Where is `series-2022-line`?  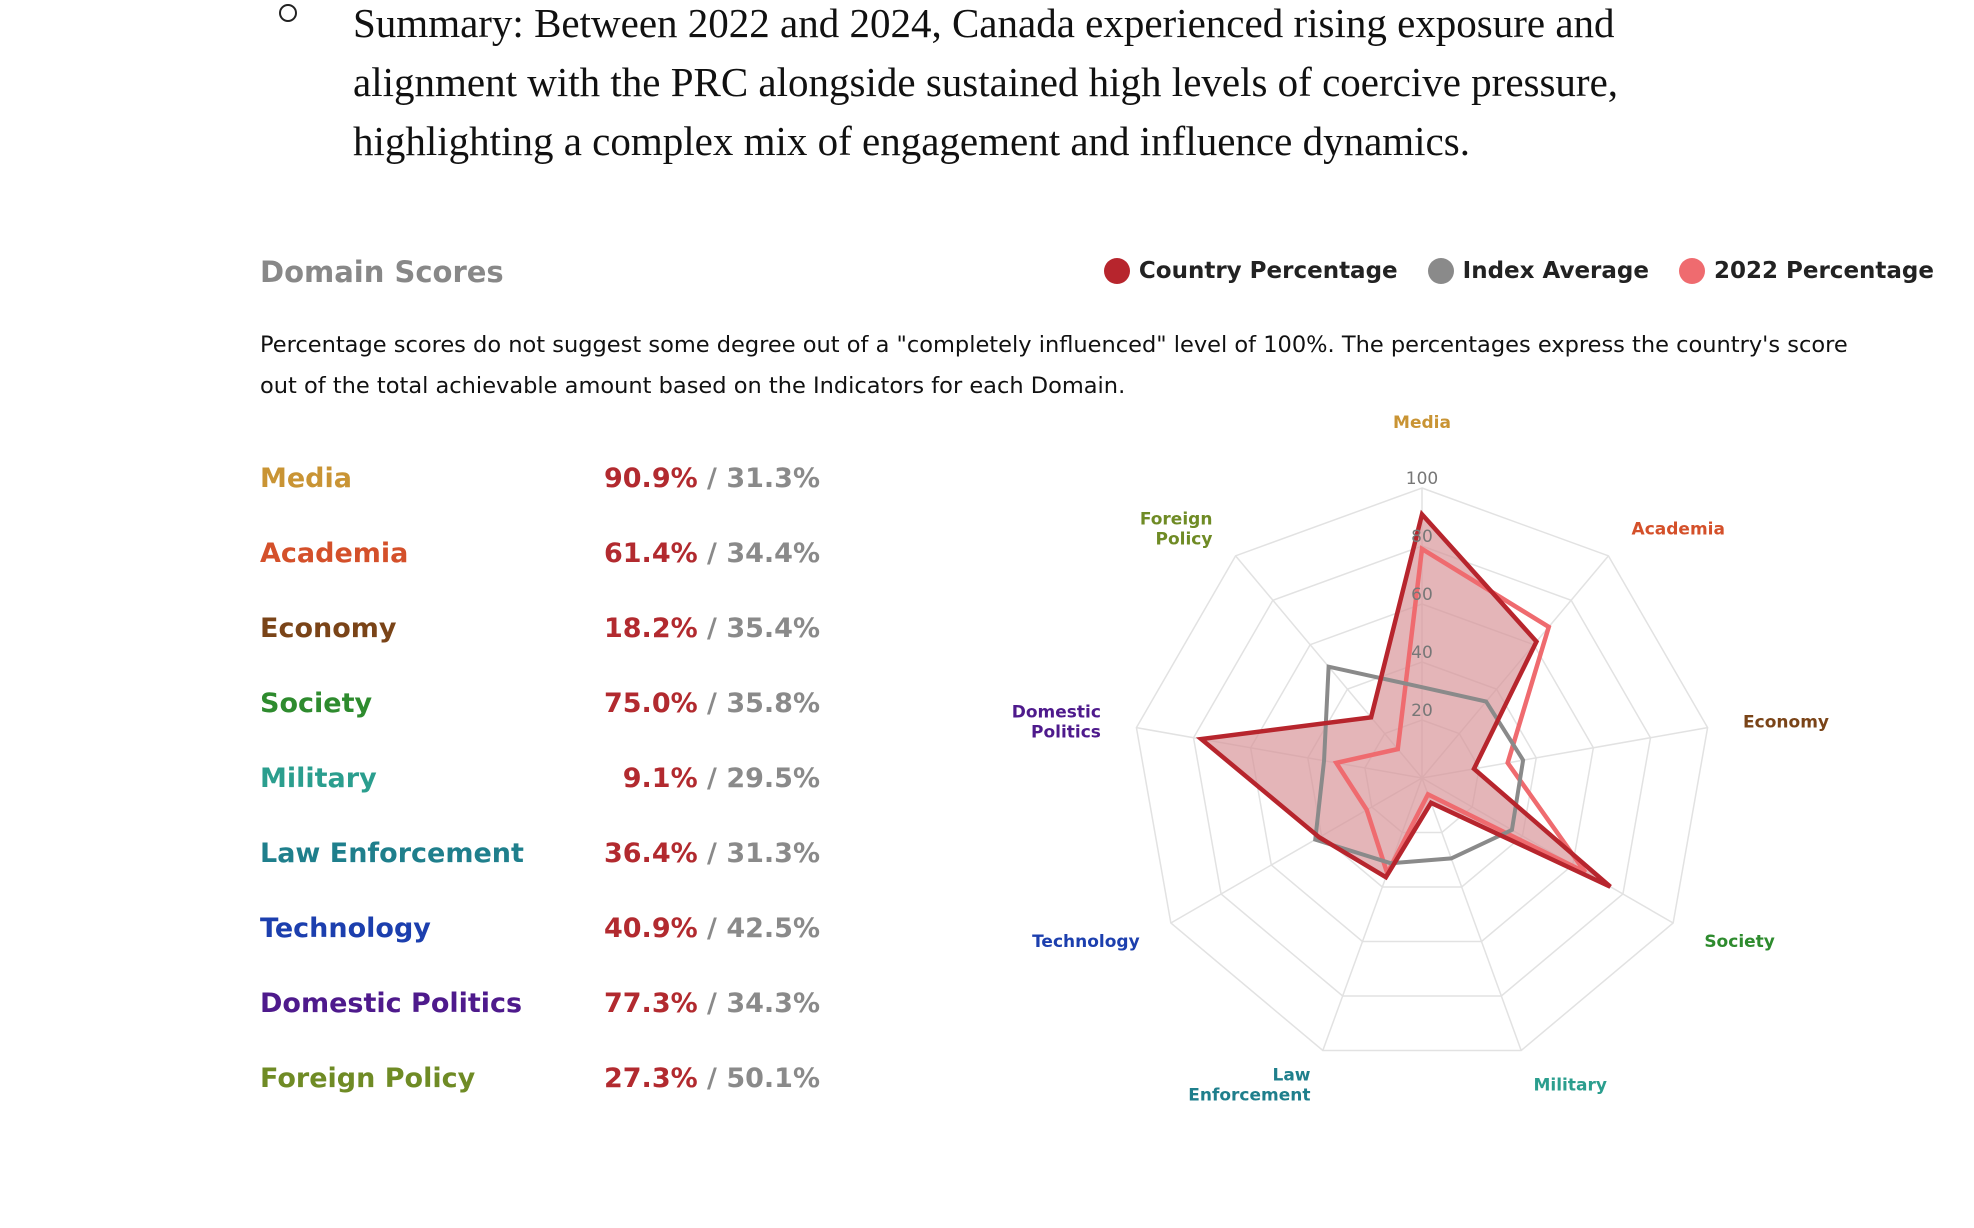
series-2022-line is located at coordinates (1460, 712).